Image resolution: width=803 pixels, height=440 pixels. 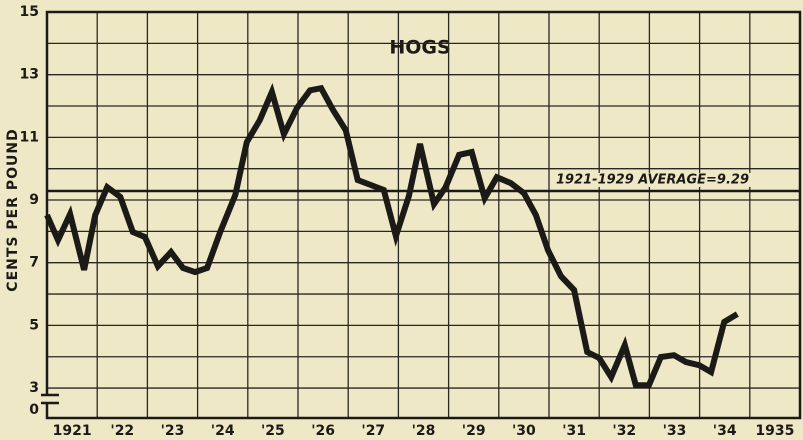 What do you see at coordinates (574, 431) in the screenshot?
I see `x-tick-label: '31` at bounding box center [574, 431].